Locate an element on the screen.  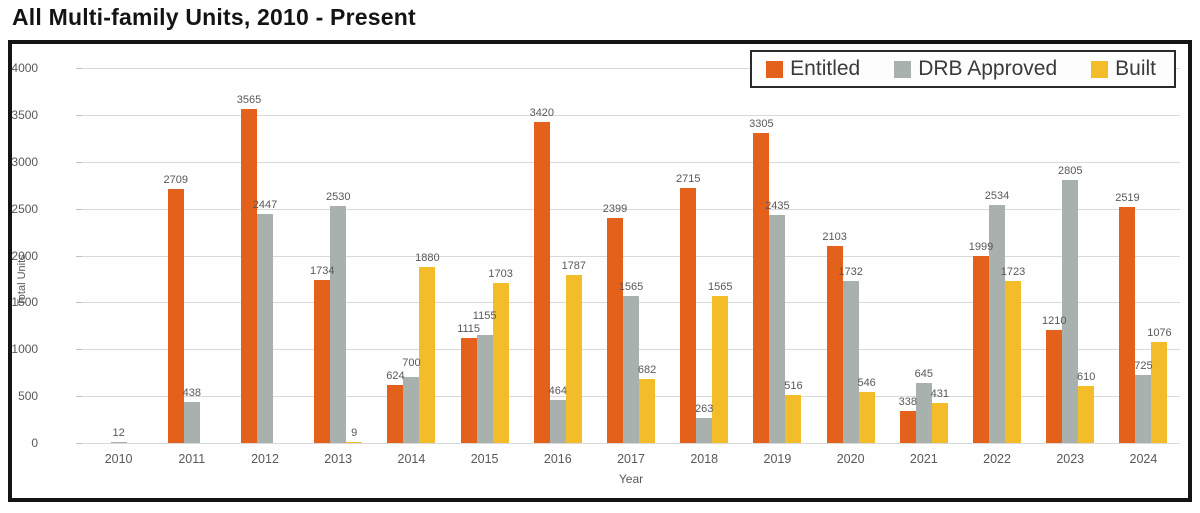
legend-item-built: Built is located at coordinates (1123, 69).